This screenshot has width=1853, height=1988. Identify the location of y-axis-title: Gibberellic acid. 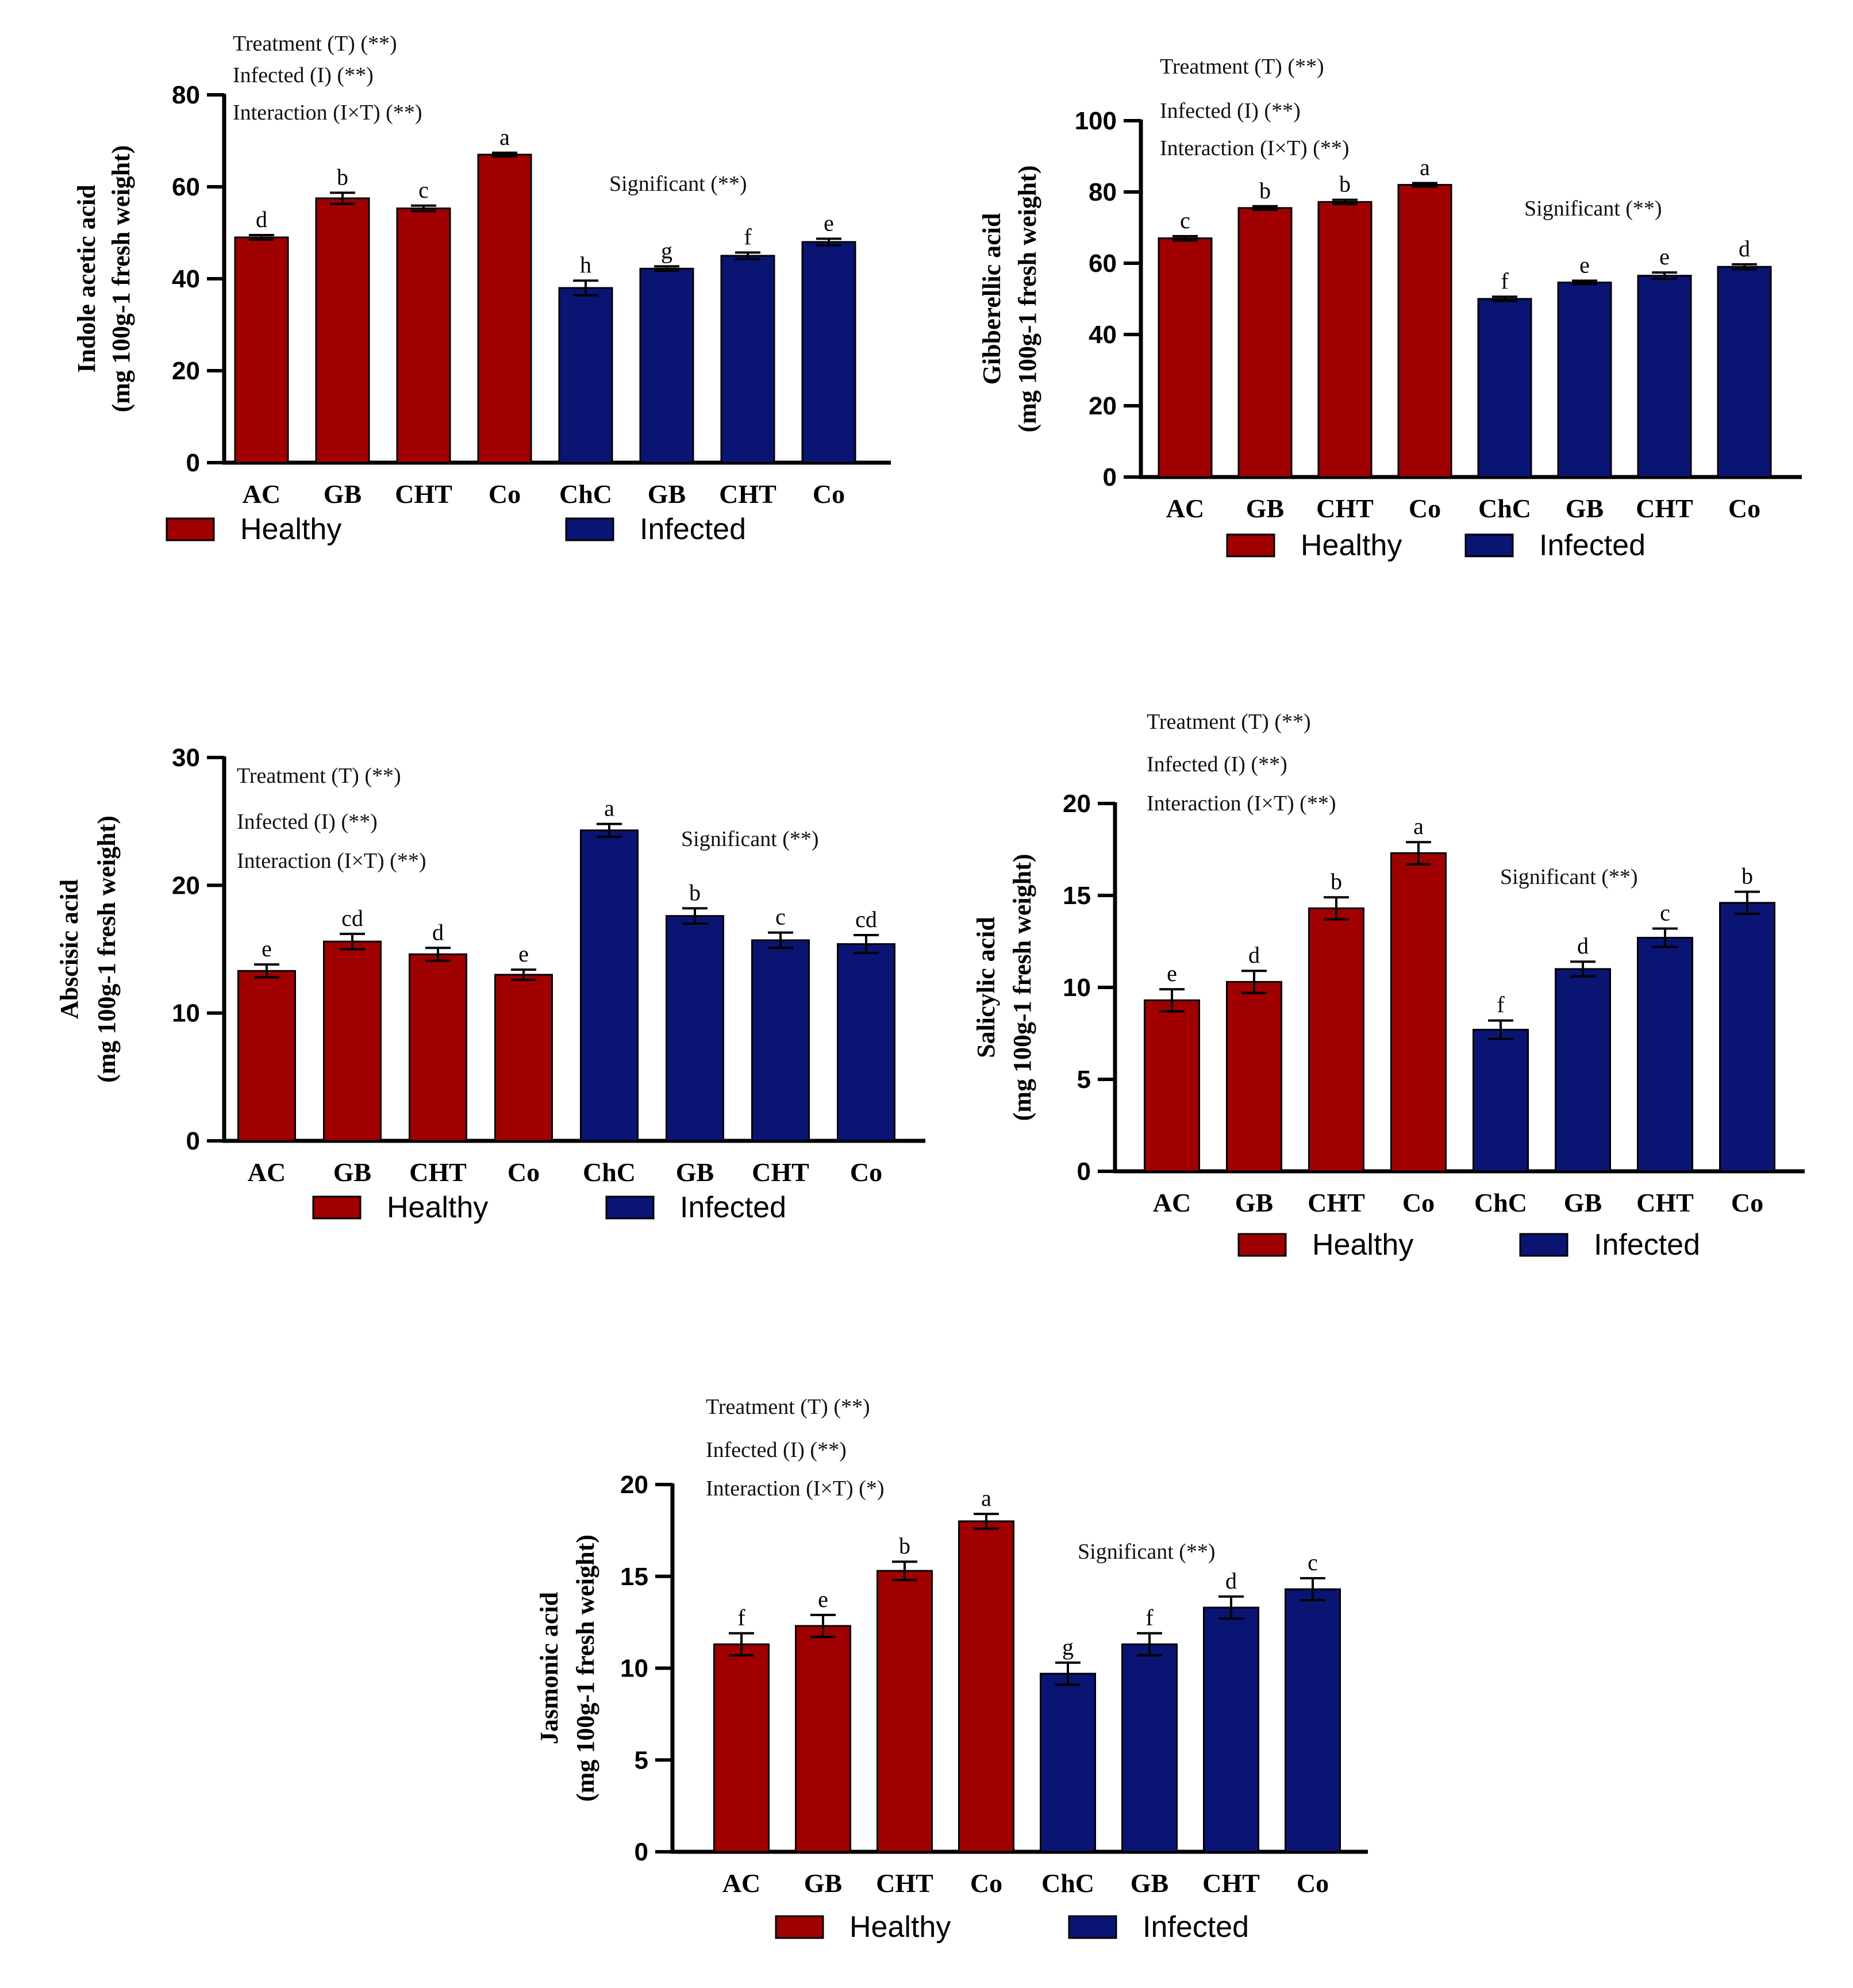
(992, 299).